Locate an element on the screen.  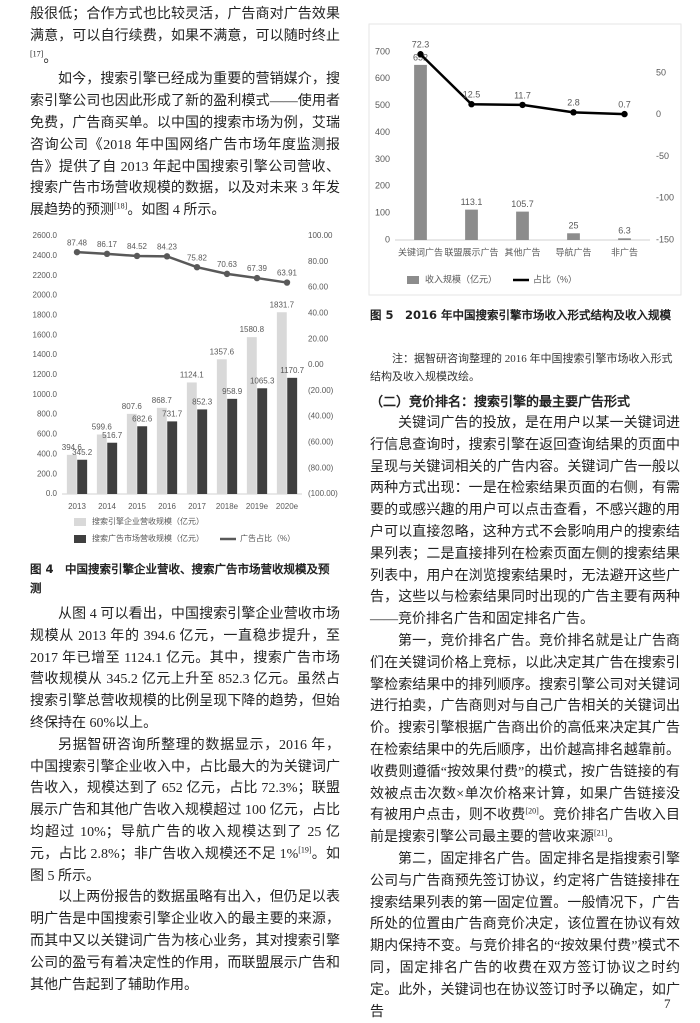
y-tick-label: 100 is located at coordinates (382, 213).